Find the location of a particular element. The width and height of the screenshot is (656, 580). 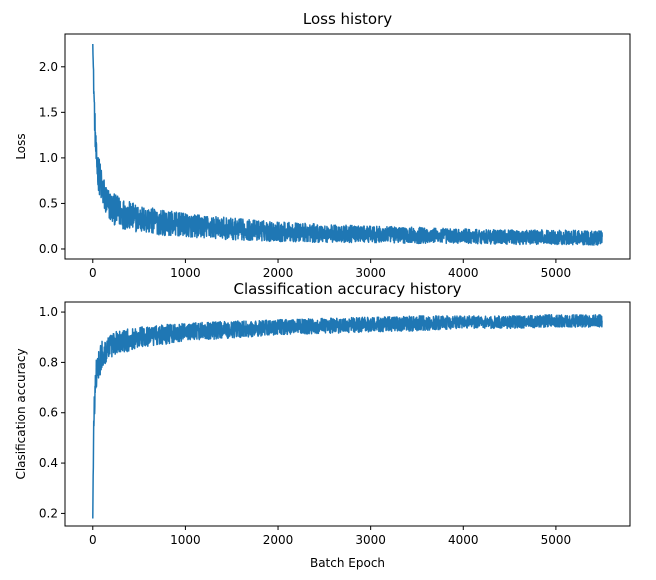

loss-x-ticks: 0 1000 2000 3000 4000 5000 is located at coordinates (330, 269).